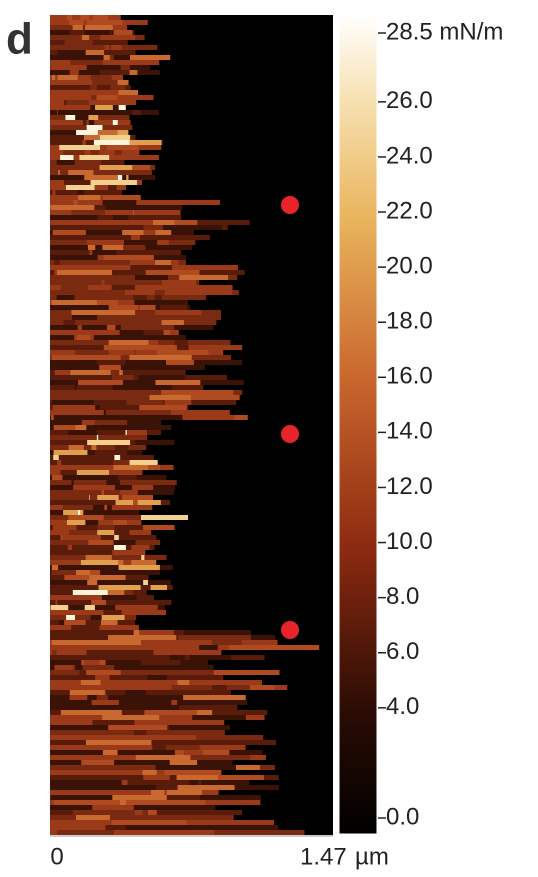  Describe the element at coordinates (358, 425) in the screenshot. I see `colorbar` at that location.